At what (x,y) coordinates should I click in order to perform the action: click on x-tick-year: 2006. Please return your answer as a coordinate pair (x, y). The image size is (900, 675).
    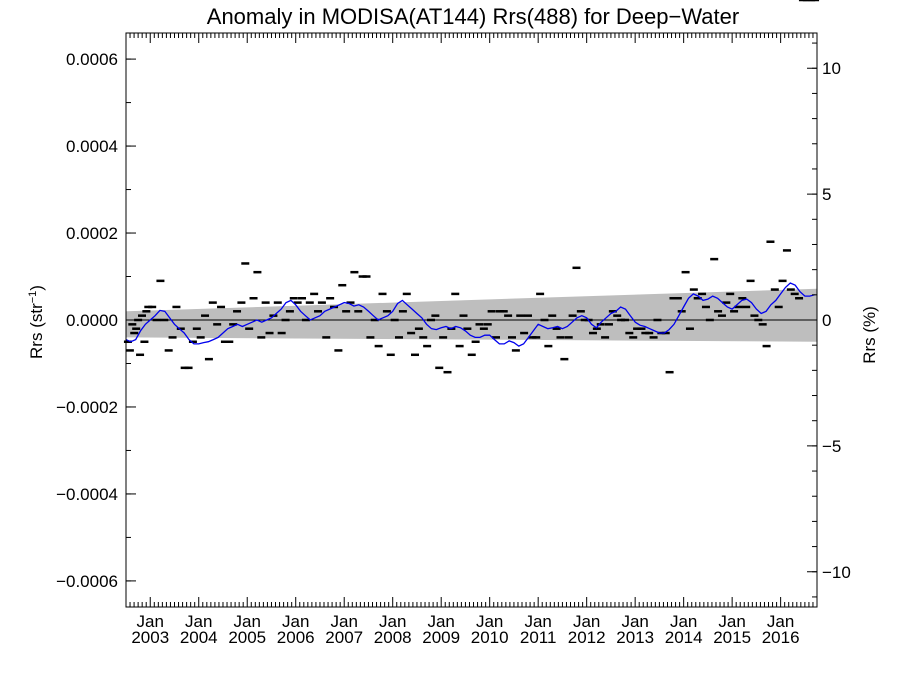
    Looking at the image, I should click on (296, 637).